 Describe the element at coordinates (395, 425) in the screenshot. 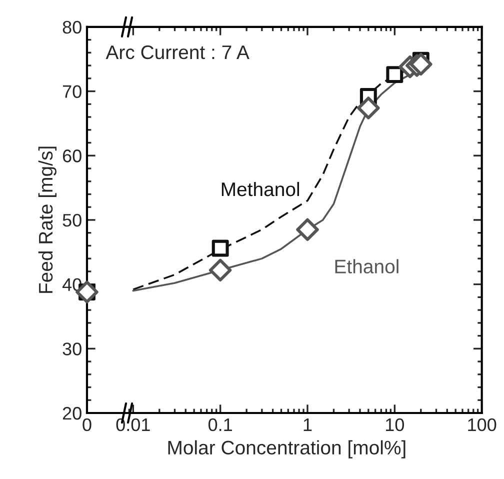

I see `x-tick-label: 10` at that location.